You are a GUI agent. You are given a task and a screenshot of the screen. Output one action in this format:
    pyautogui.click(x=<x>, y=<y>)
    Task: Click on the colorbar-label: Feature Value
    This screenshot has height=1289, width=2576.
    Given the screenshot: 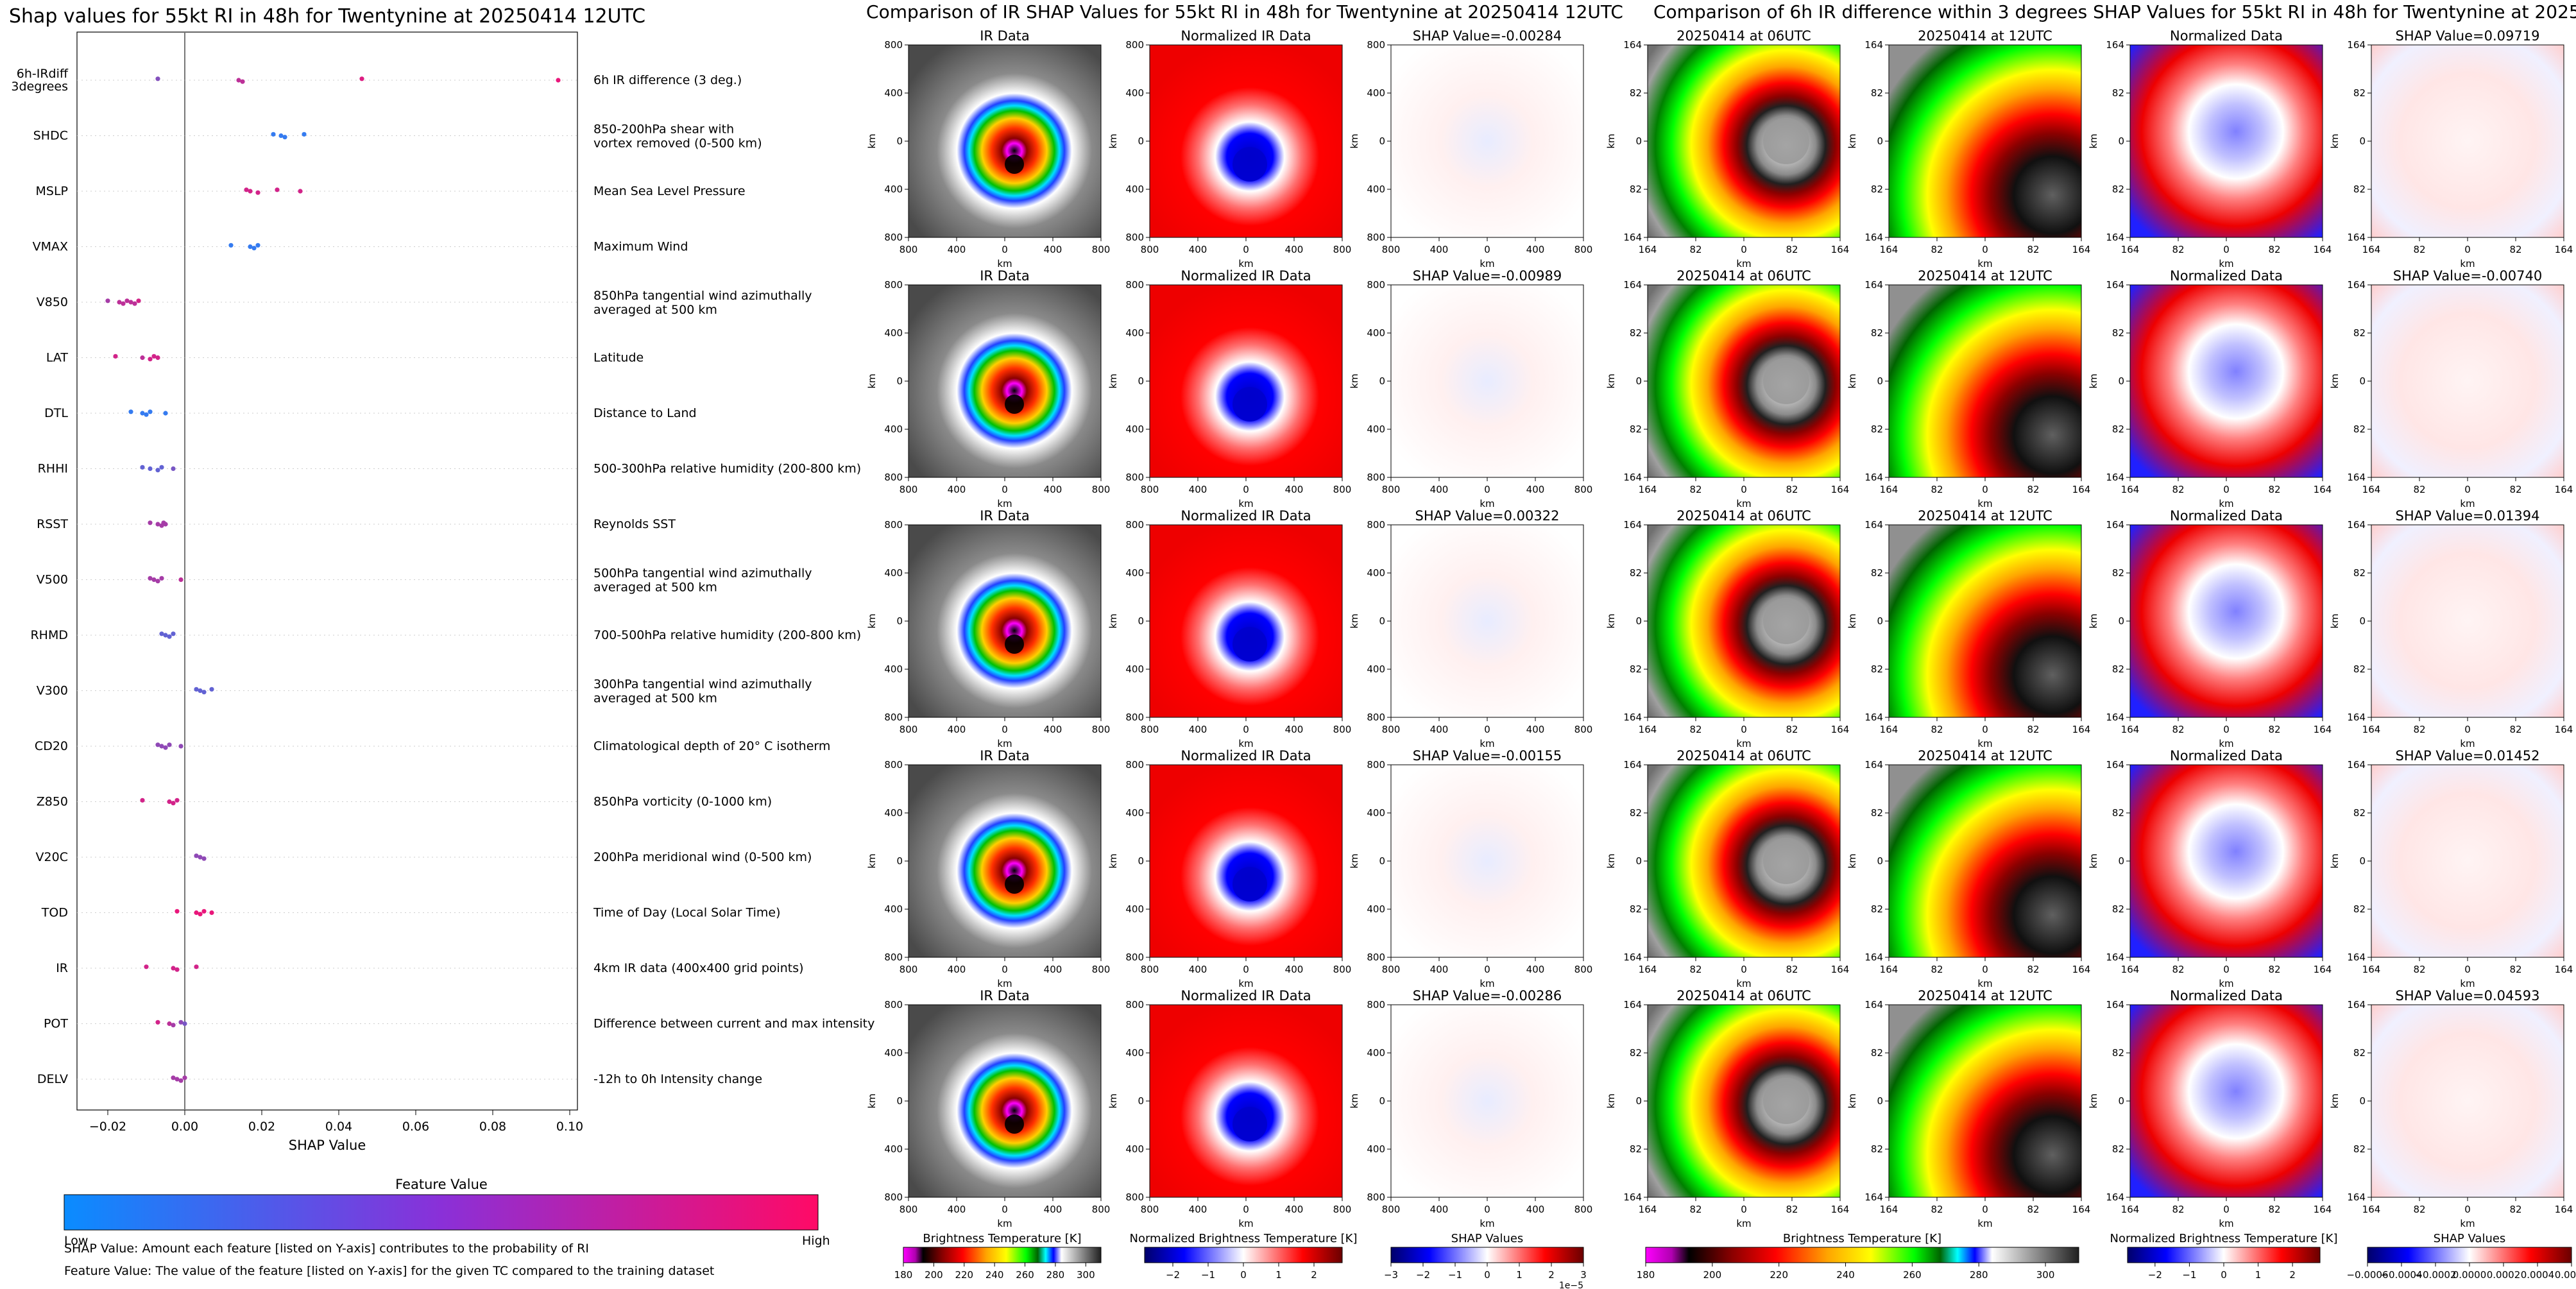 What is the action you would take?
    pyautogui.click(x=441, y=1184)
    